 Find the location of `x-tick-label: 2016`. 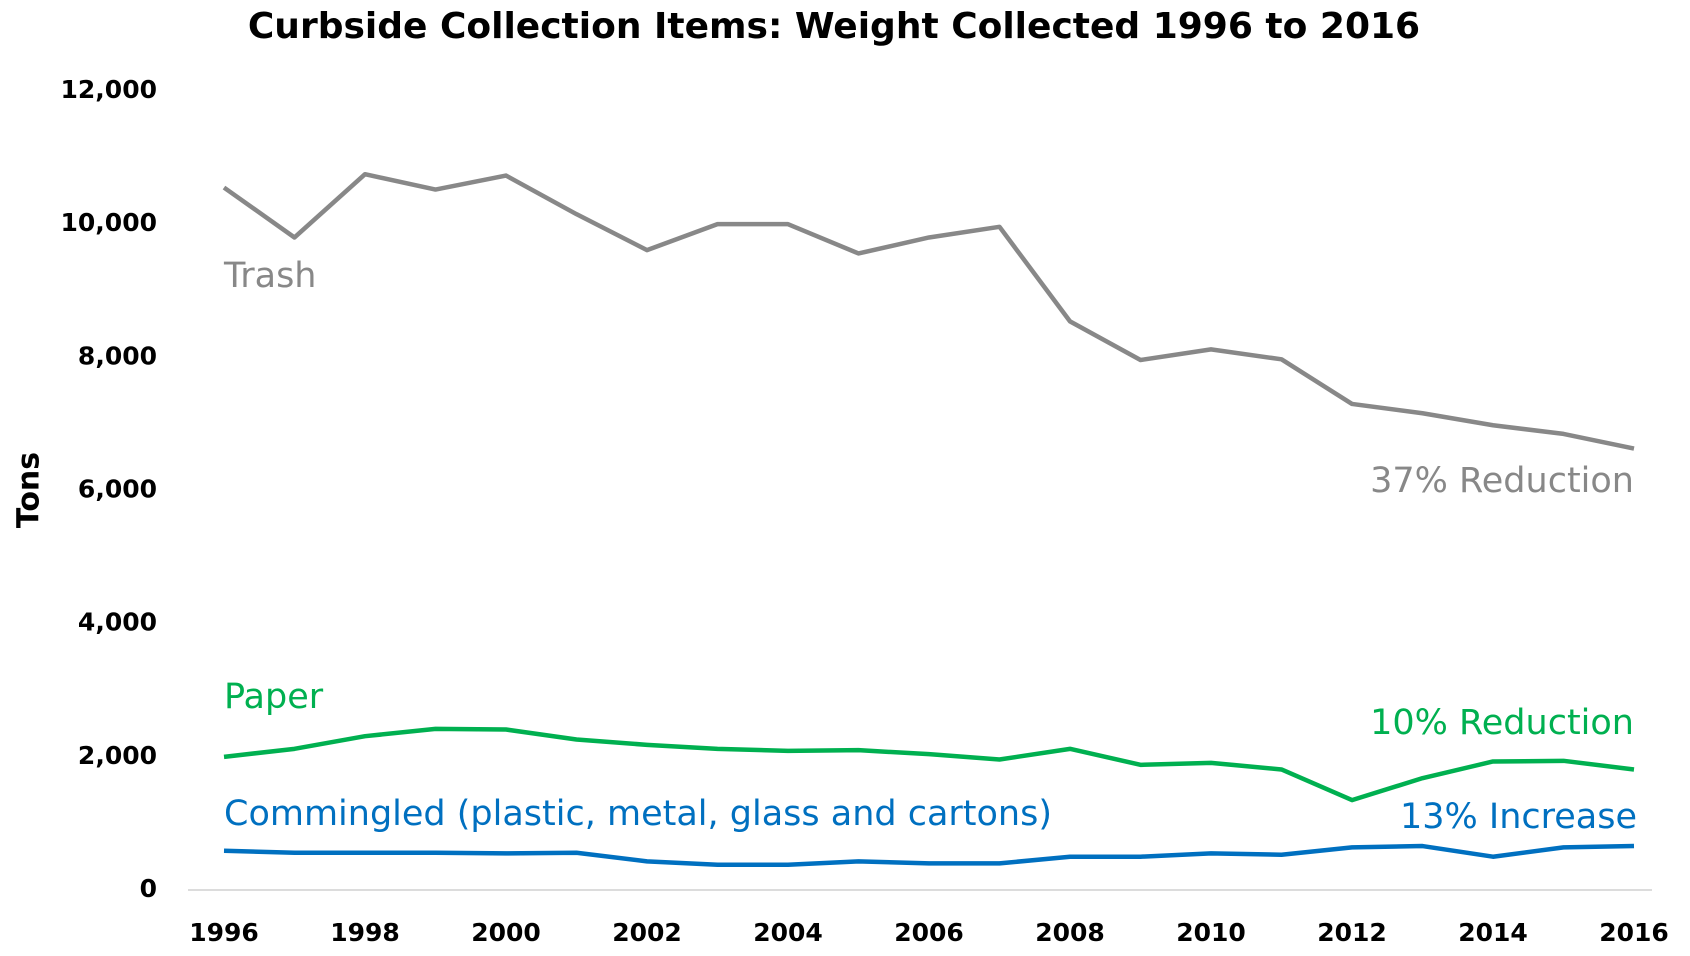

x-tick-label: 2016 is located at coordinates (1634, 932).